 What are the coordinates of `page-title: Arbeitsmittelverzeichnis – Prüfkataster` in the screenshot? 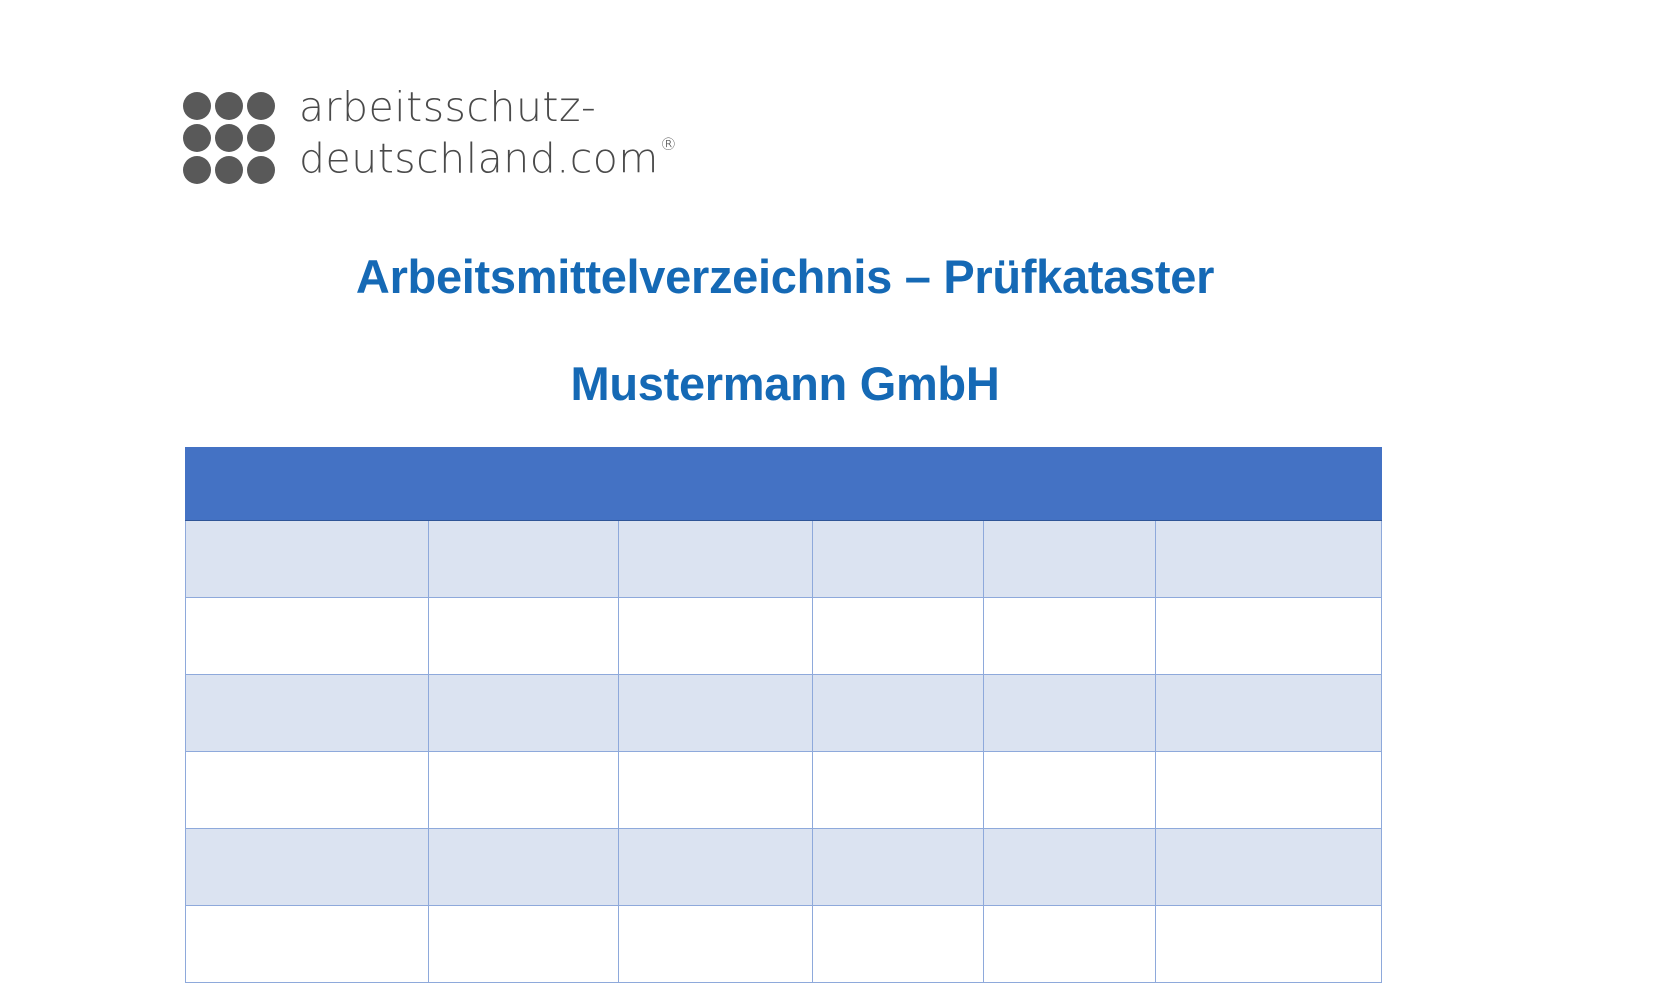 It's located at (785, 276).